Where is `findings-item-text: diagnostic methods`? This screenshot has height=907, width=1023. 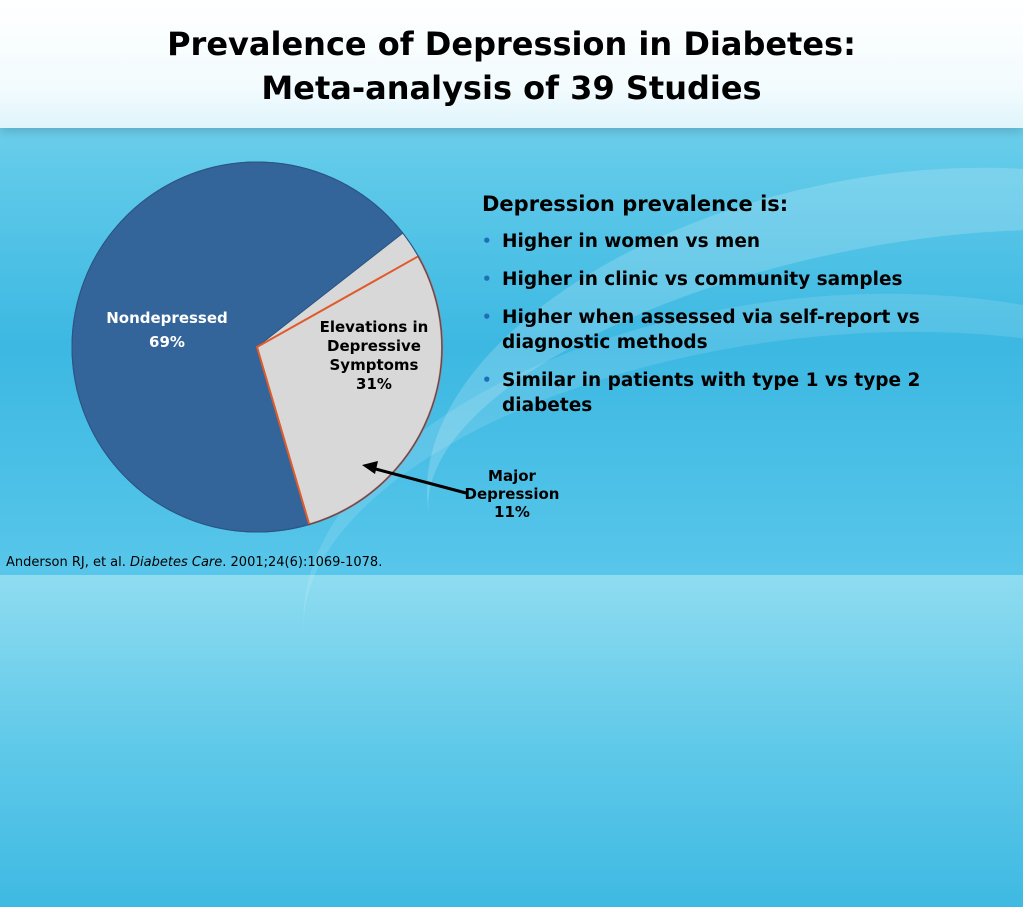
findings-item-text: diagnostic methods is located at coordinates (605, 342).